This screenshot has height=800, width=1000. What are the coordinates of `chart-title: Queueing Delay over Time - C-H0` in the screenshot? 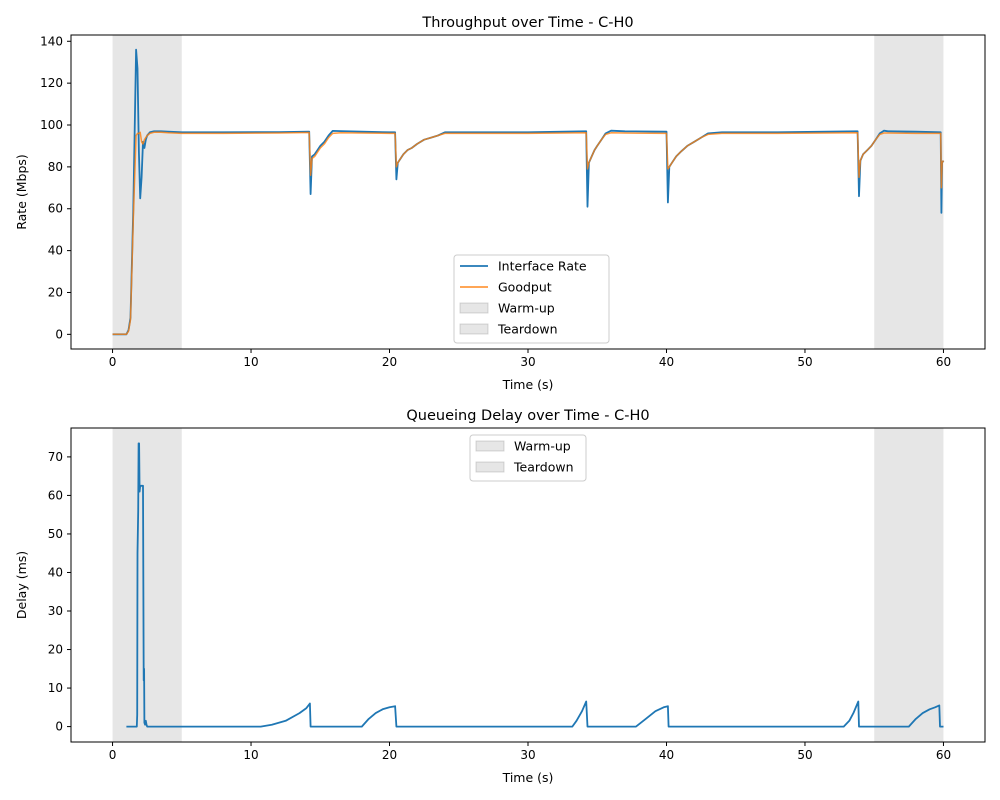 It's located at (527, 416).